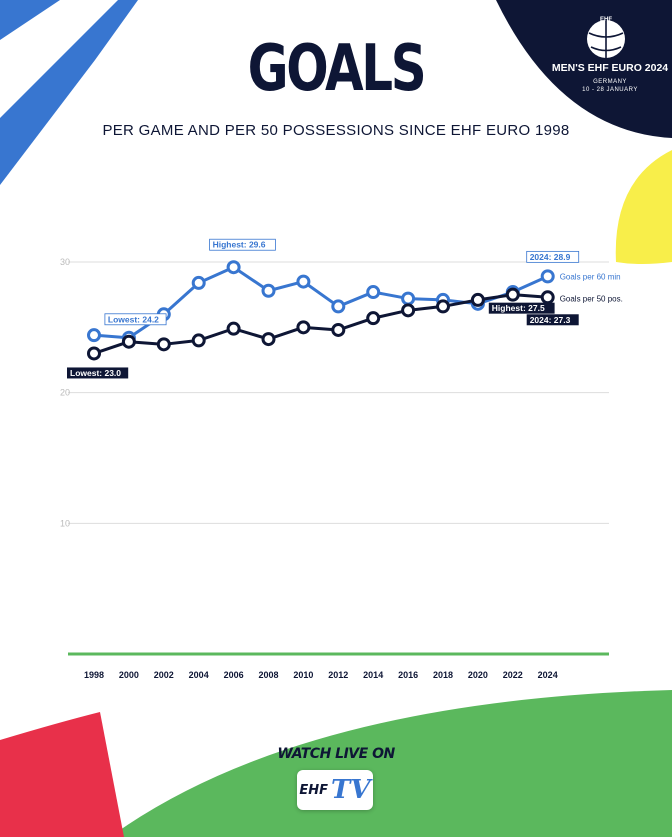  Describe the element at coordinates (373, 675) in the screenshot. I see `x-tick-label: 2014` at that location.